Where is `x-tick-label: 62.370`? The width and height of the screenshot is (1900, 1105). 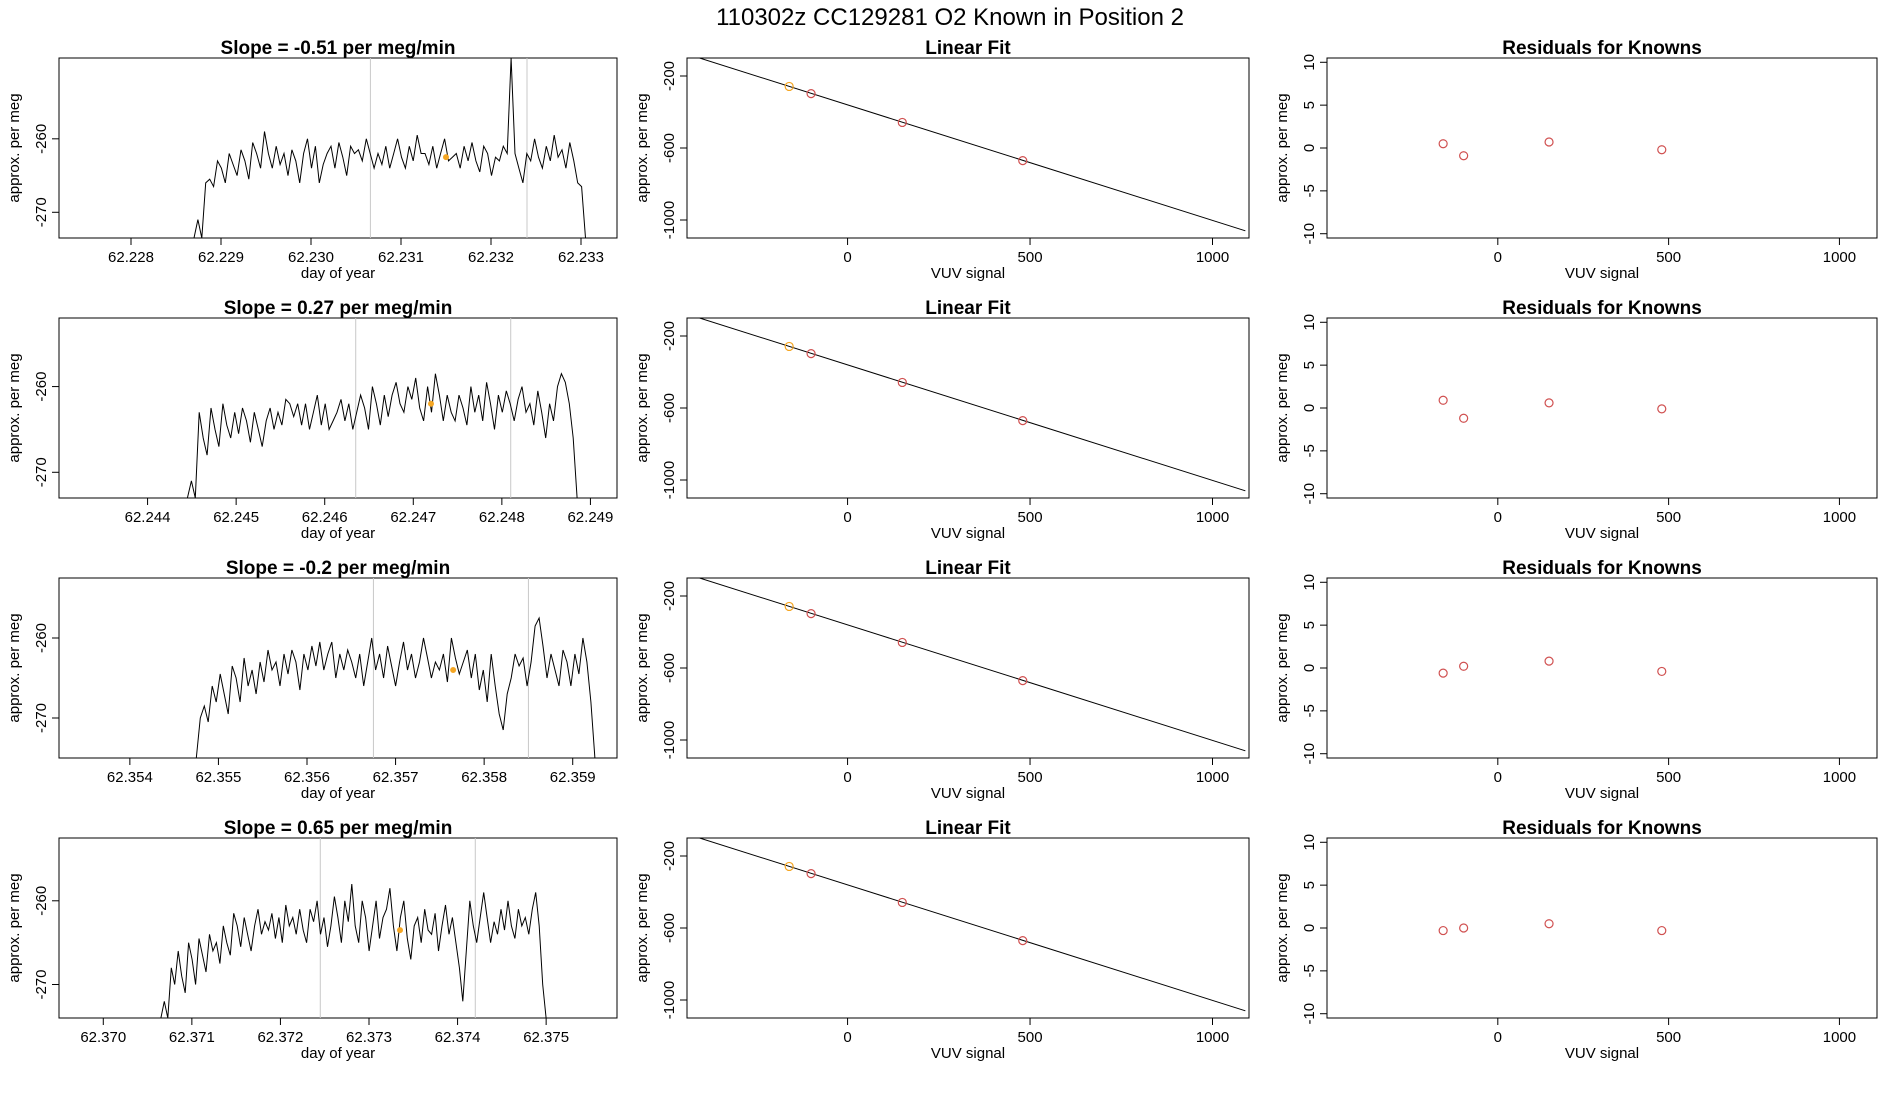
x-tick-label: 62.370 is located at coordinates (103, 1037).